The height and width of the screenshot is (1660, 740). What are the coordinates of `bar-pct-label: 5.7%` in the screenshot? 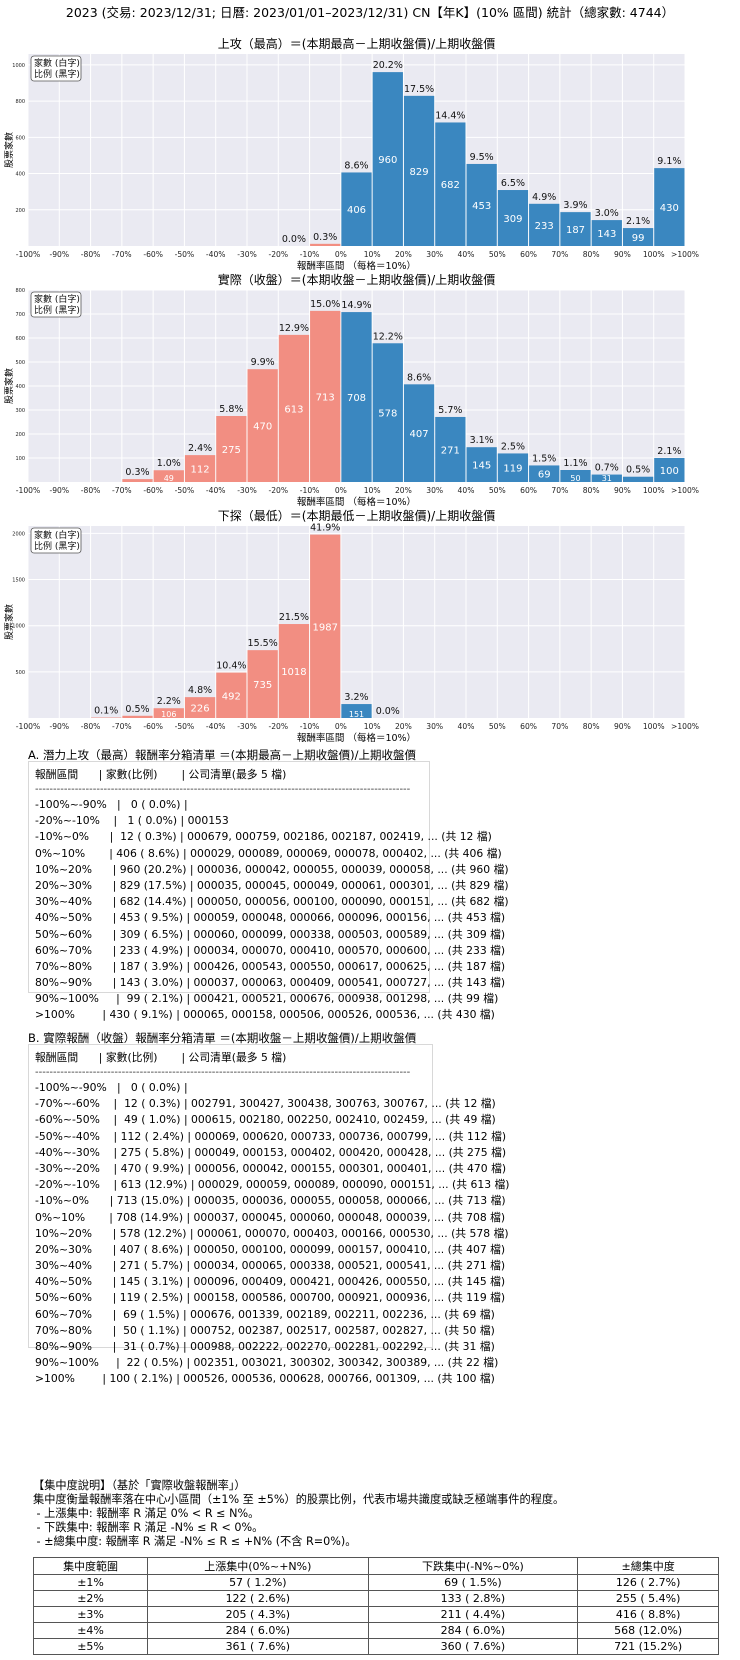 It's located at (450, 410).